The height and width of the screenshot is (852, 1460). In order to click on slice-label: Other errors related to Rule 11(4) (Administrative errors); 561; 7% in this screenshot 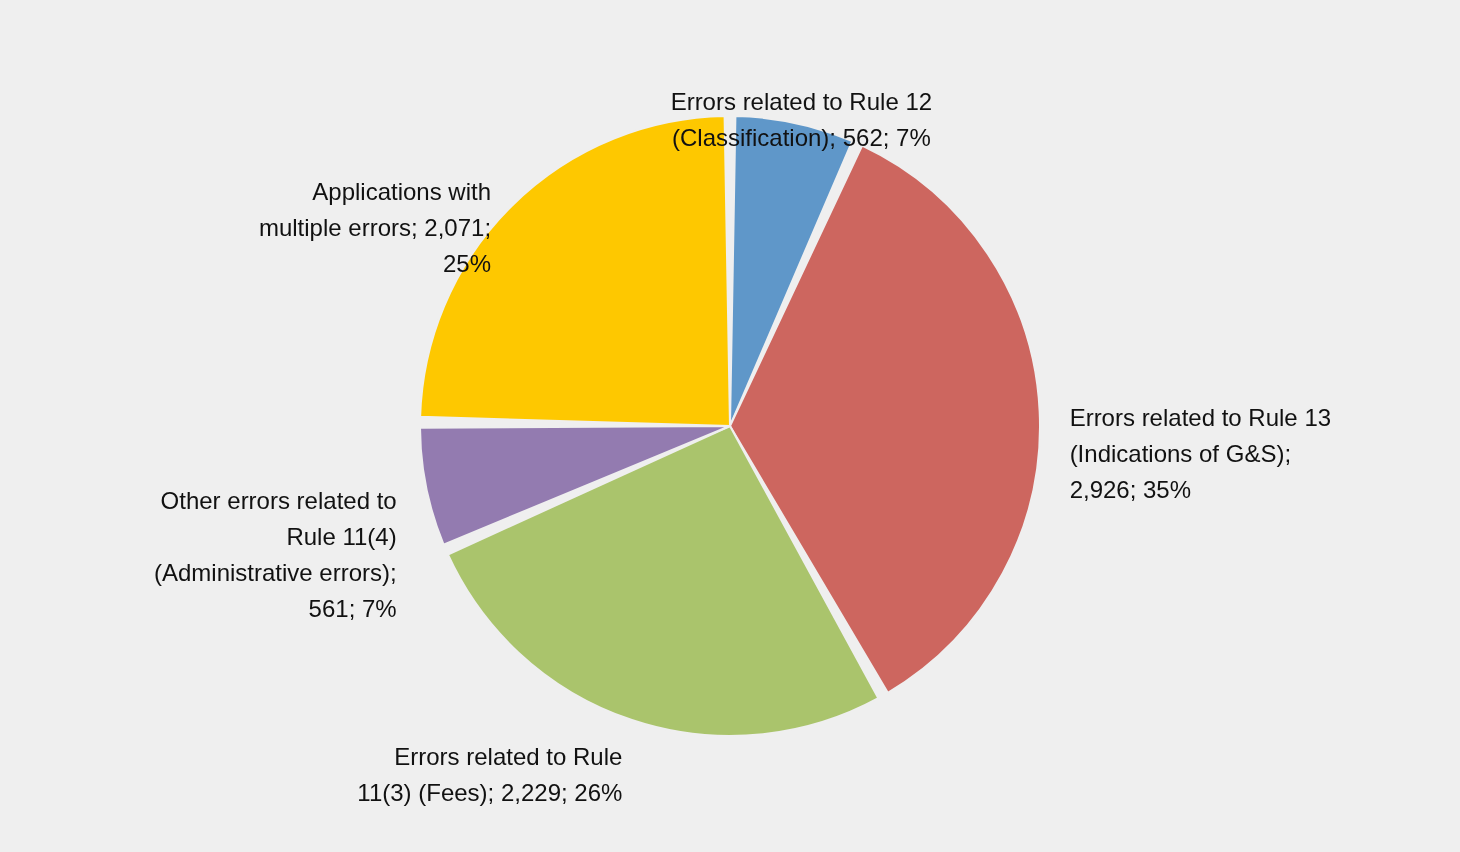, I will do `click(275, 555)`.